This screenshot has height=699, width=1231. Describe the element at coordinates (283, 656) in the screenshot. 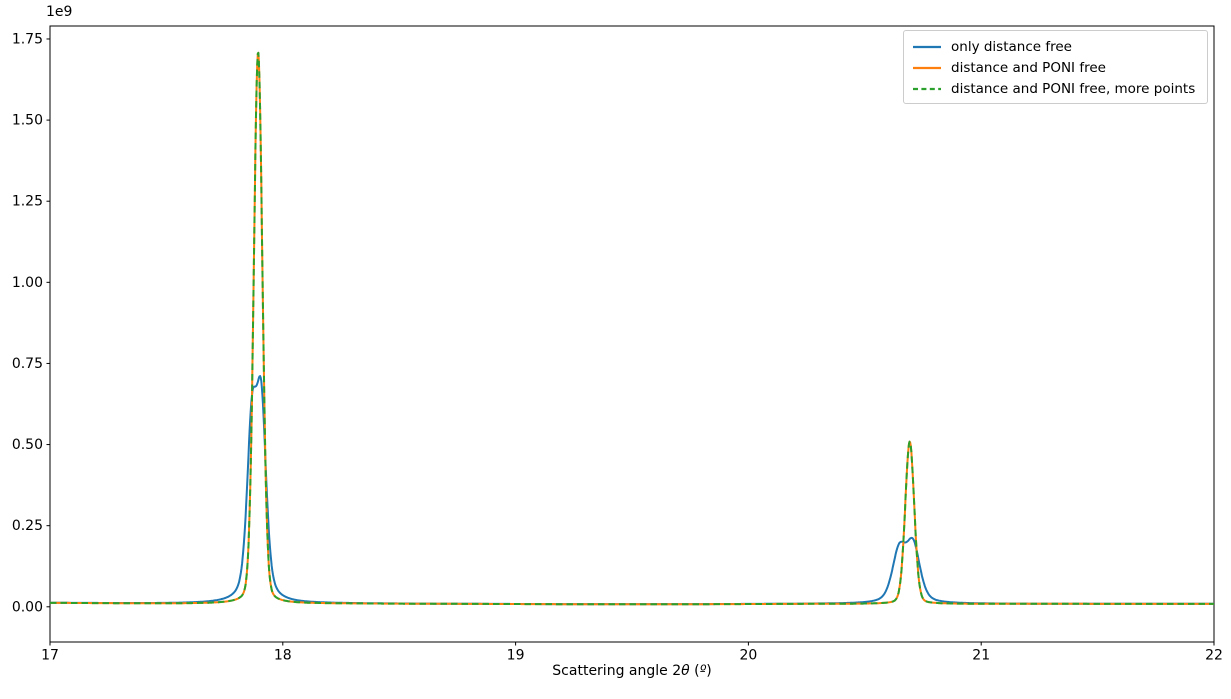

I see `x-tick-label: 18` at that location.